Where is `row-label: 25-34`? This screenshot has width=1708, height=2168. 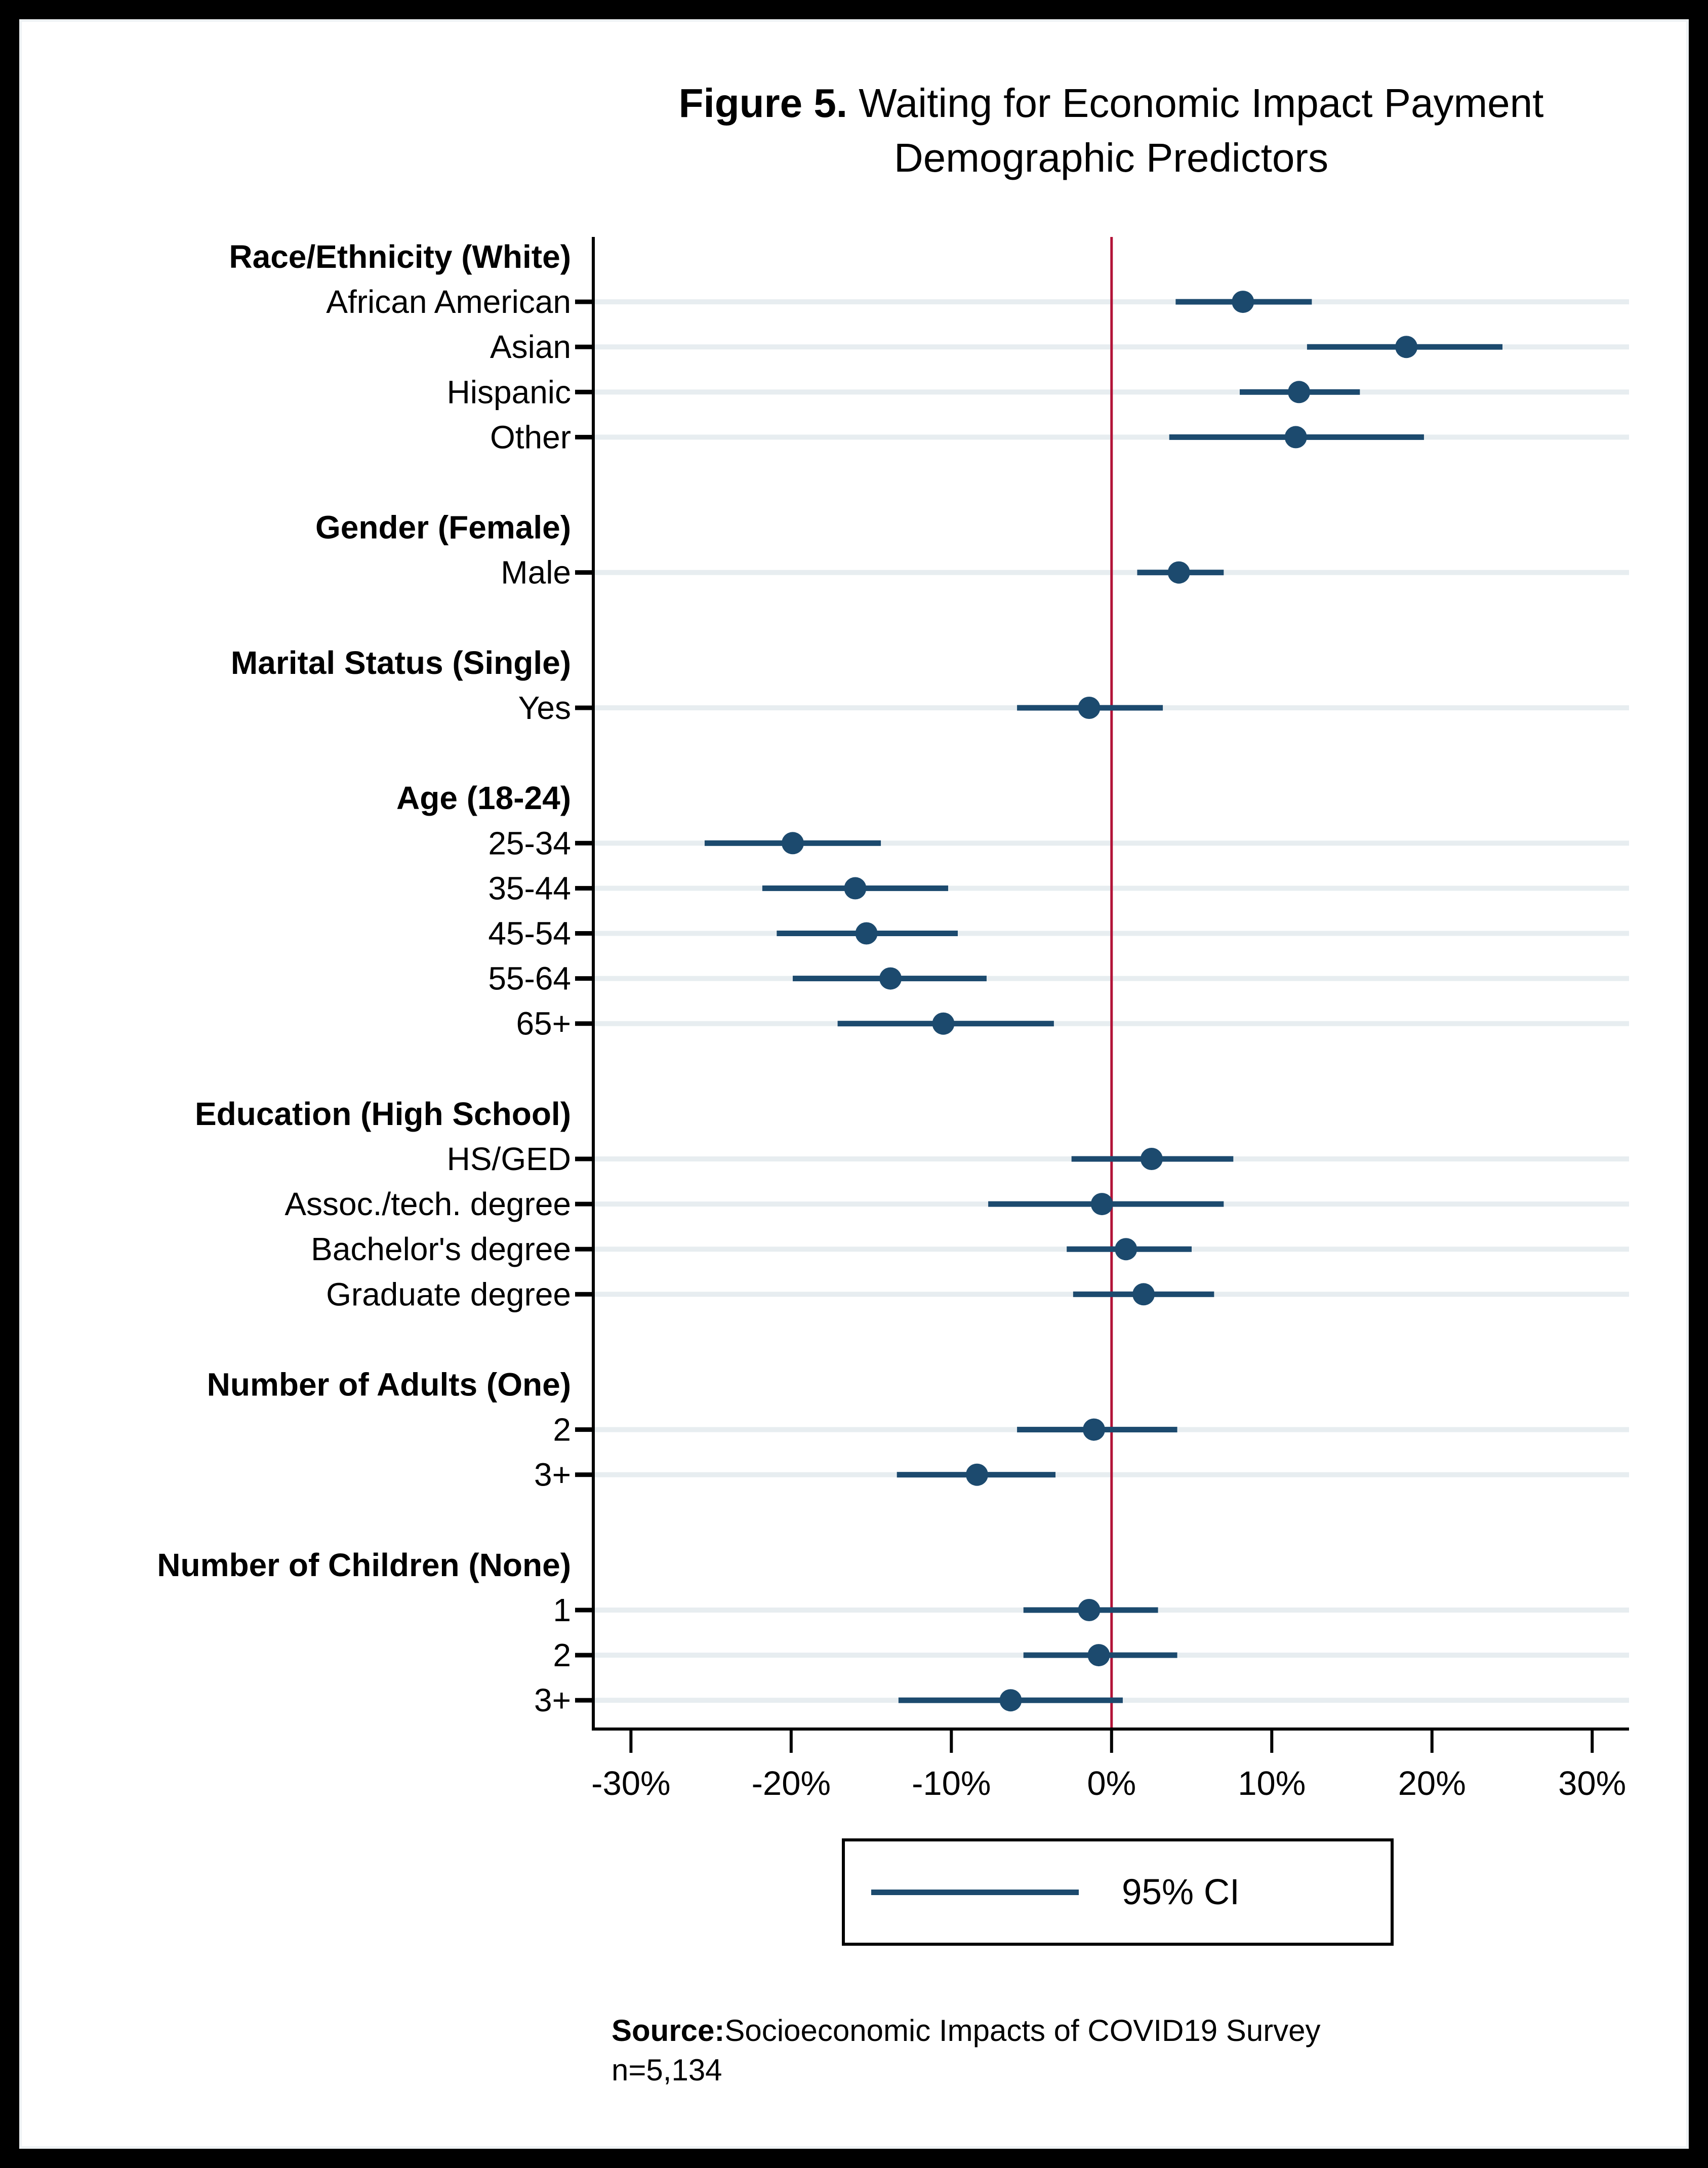 row-label: 25-34 is located at coordinates (529, 843).